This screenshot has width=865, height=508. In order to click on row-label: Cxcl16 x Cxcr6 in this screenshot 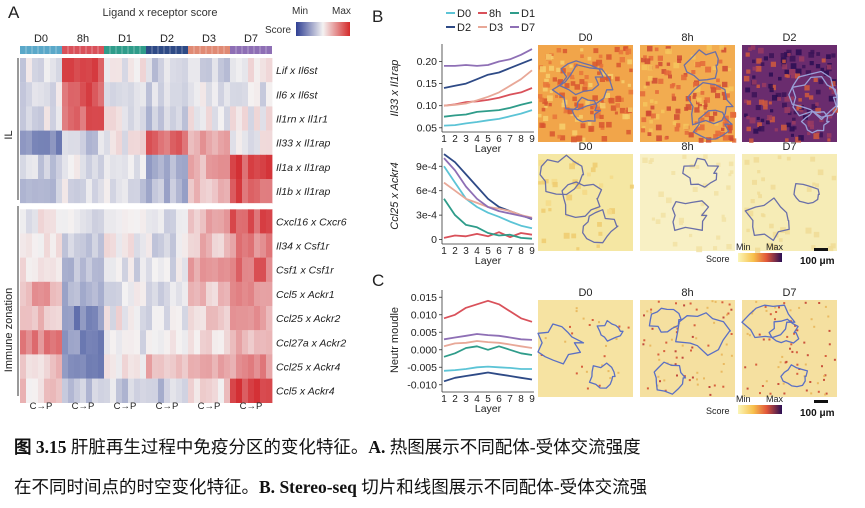, I will do `click(311, 222)`.